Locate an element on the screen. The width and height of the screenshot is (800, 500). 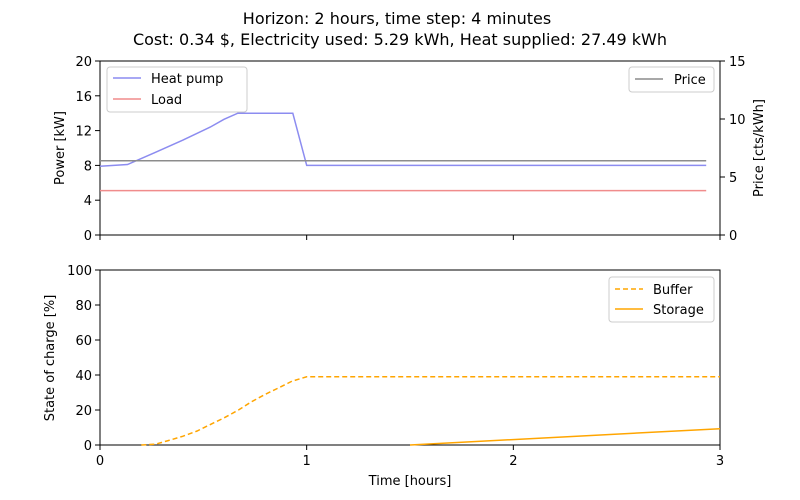
price-legend: Price is located at coordinates (671, 79).